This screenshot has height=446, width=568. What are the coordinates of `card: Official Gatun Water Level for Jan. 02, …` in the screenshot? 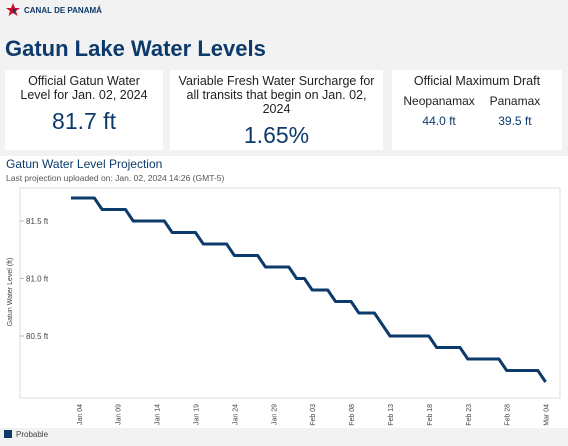 It's located at (84, 110).